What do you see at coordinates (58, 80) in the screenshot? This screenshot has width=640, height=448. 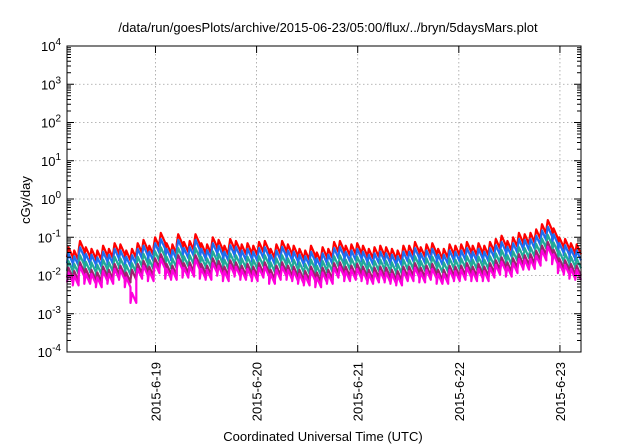 I see `y-tick-exponent: 3` at bounding box center [58, 80].